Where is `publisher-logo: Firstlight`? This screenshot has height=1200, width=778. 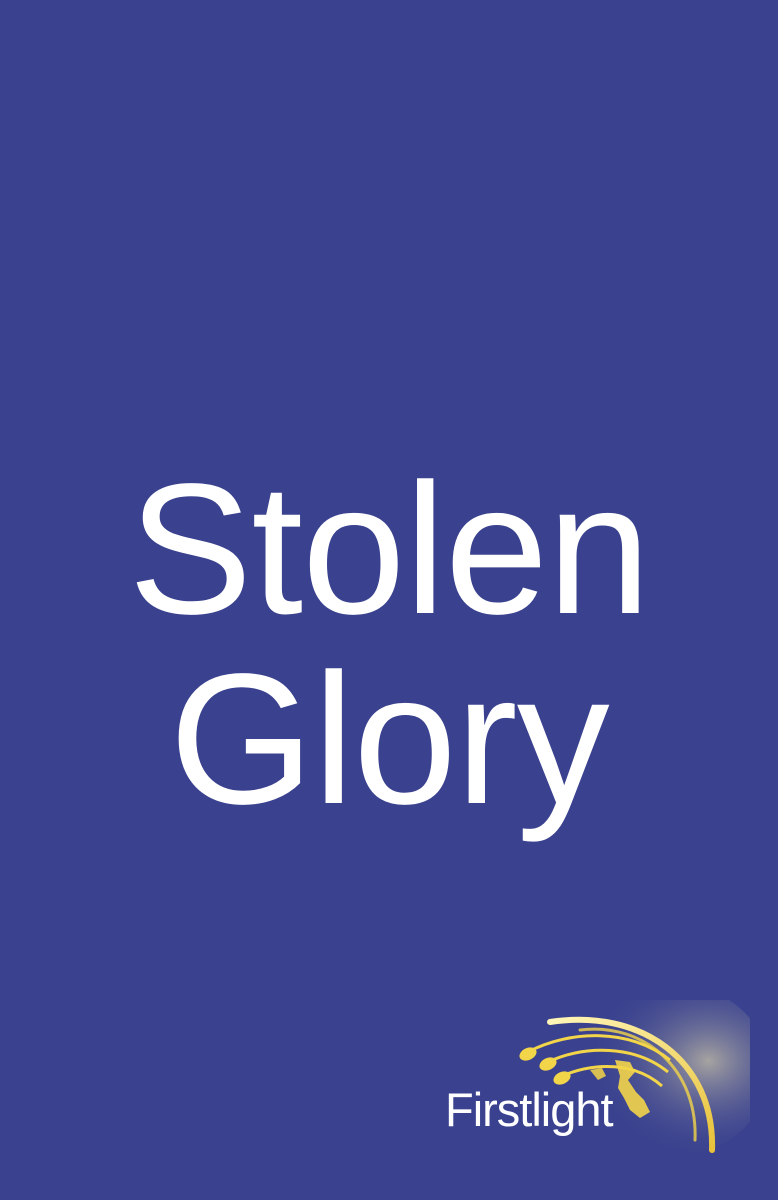
publisher-logo: Firstlight is located at coordinates (590, 1090).